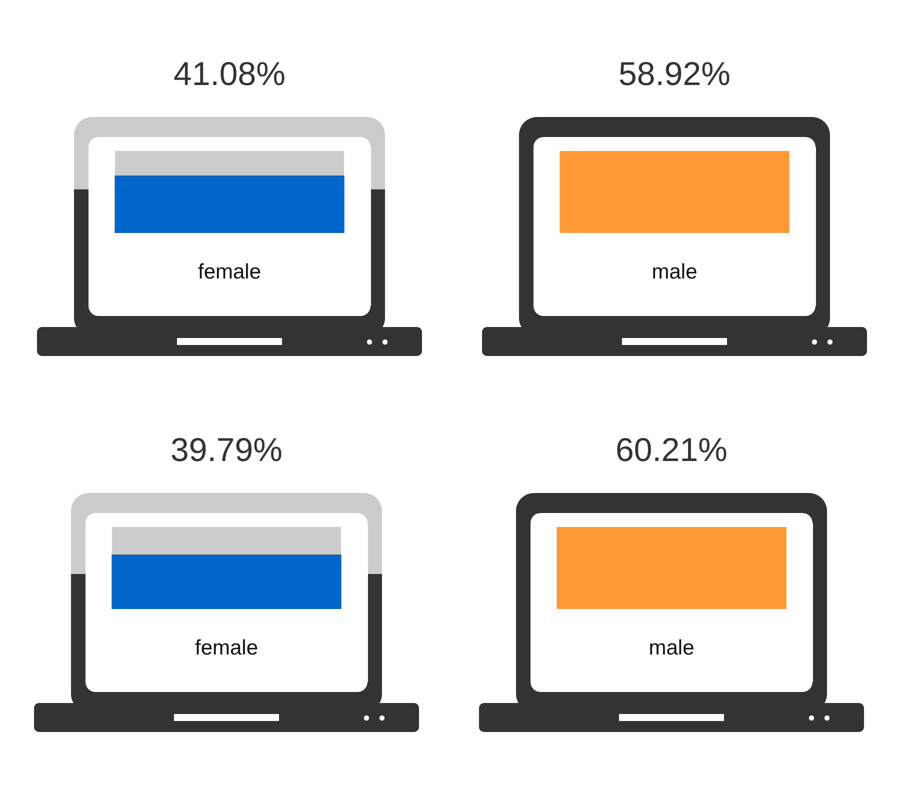 This screenshot has height=788, width=911. I want to click on data-label: 39.79%, so click(226, 449).